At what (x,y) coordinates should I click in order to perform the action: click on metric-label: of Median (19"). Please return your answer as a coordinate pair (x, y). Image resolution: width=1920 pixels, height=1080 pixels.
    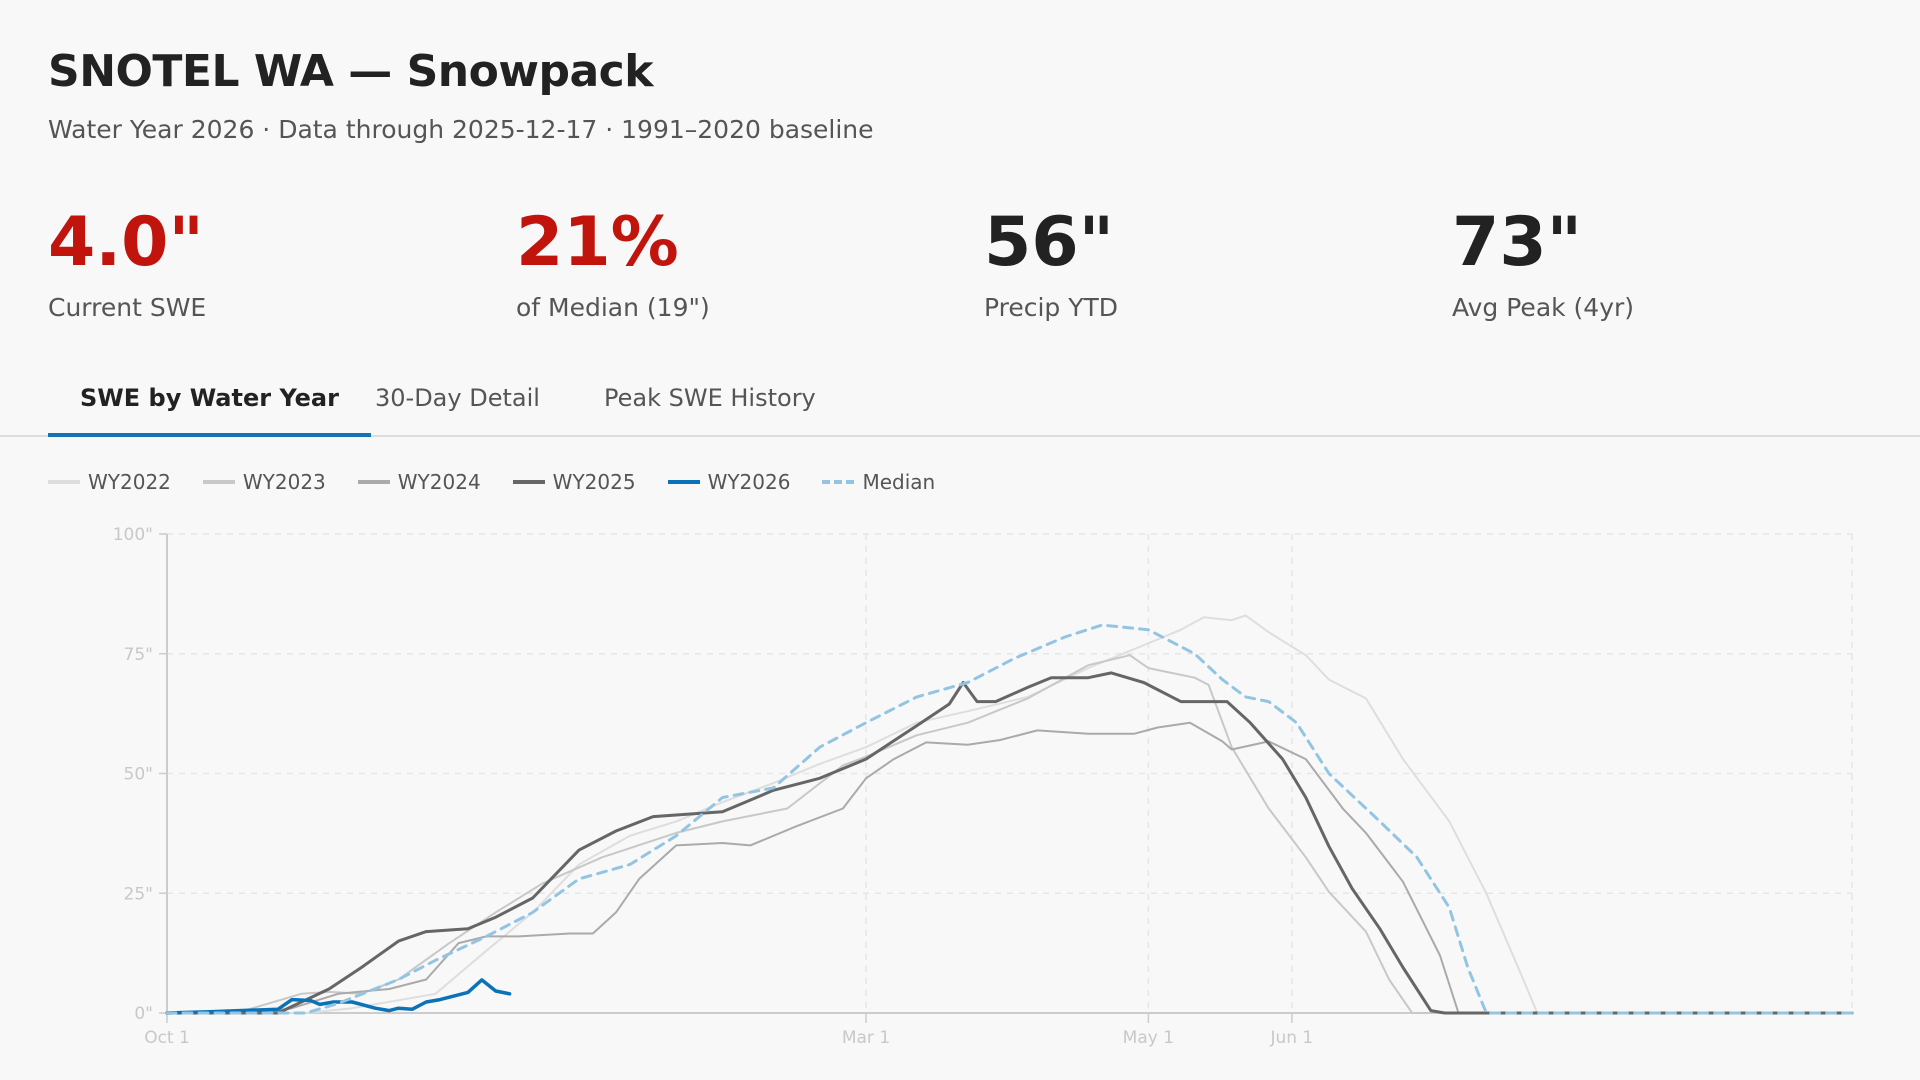
    Looking at the image, I should click on (613, 307).